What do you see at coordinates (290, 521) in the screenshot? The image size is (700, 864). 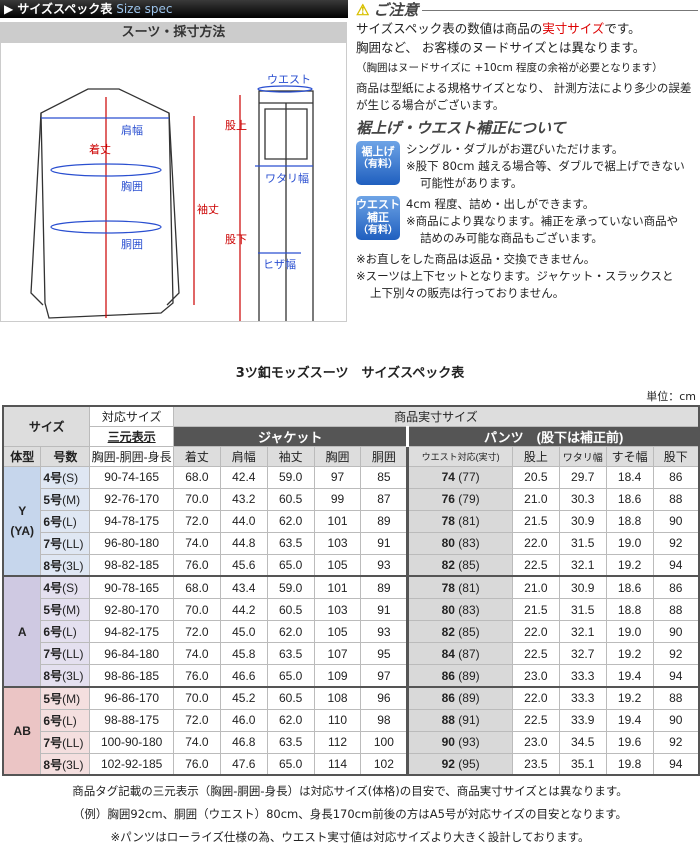 I see `value-cell: 62.0` at bounding box center [290, 521].